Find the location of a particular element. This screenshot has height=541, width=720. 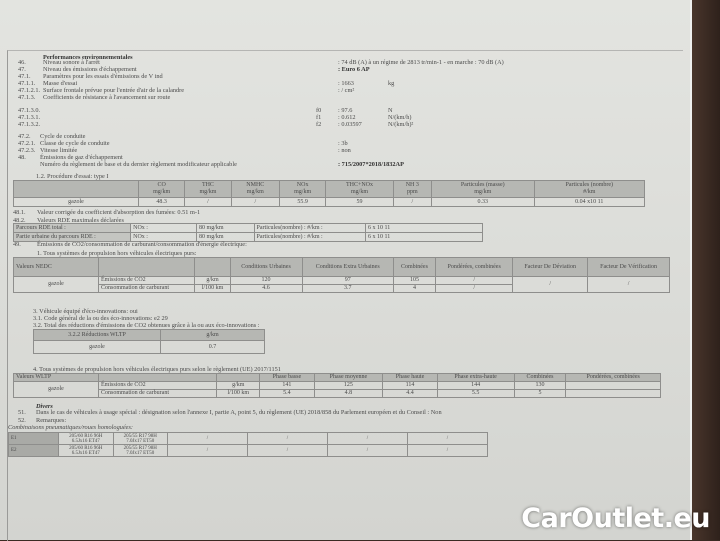

line-51-num: 51. is located at coordinates (22, 412).